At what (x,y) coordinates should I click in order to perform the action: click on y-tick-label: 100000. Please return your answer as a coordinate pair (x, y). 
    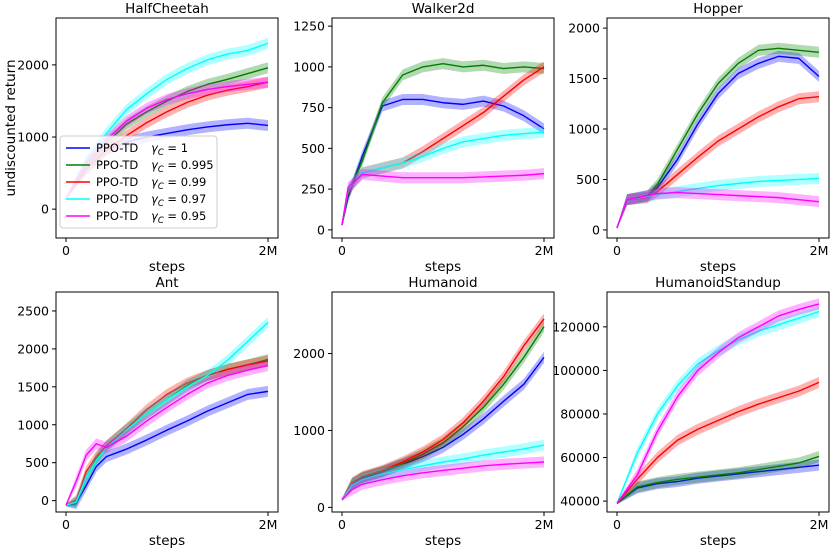
    Looking at the image, I should click on (576, 370).